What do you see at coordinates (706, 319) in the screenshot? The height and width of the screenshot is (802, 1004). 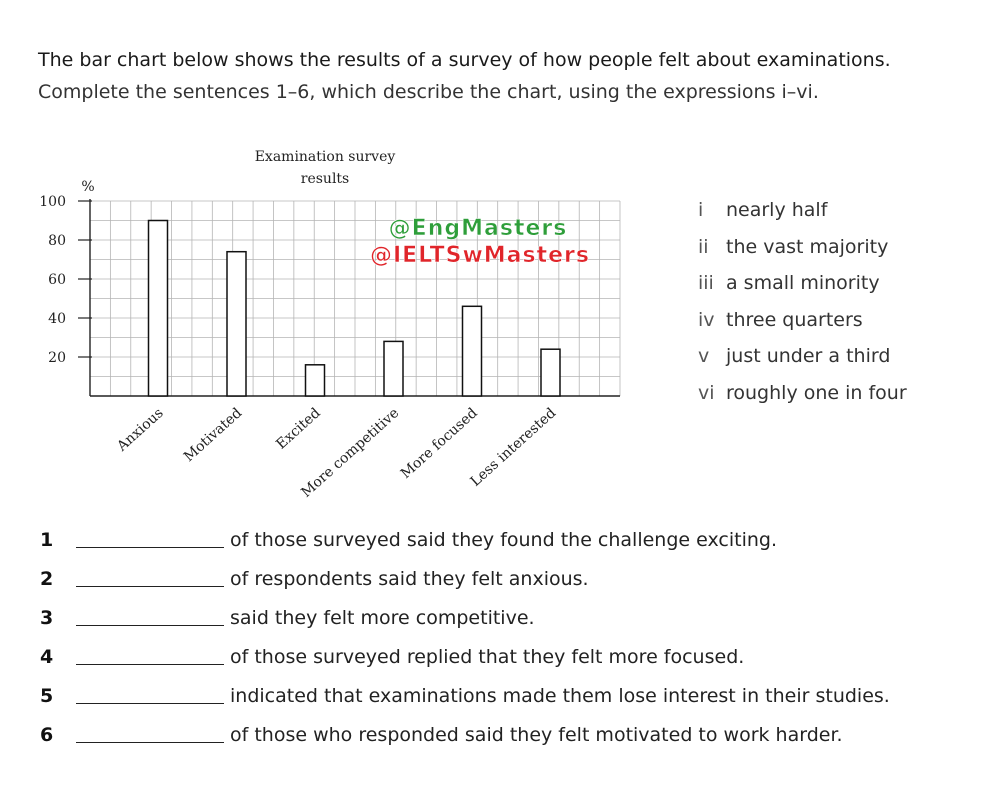 I see `expression-number: iv` at bounding box center [706, 319].